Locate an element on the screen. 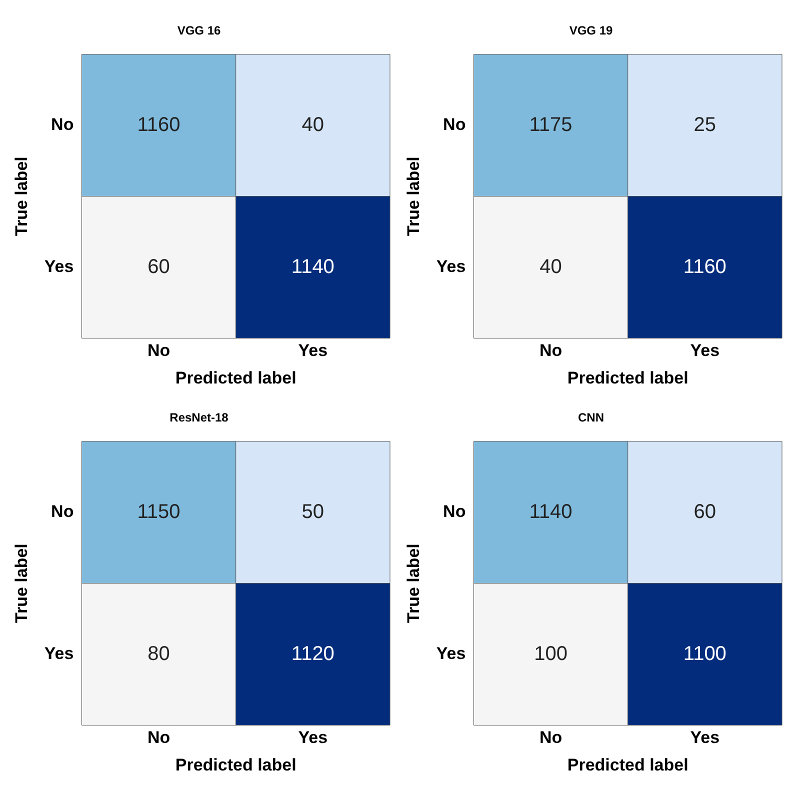 The height and width of the screenshot is (791, 798). chart-title: VGG 19 is located at coordinates (591, 31).